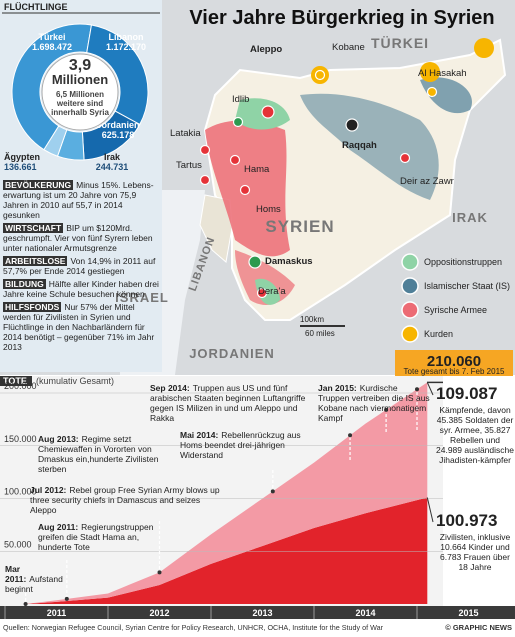 This screenshot has height=637, width=515. What do you see at coordinates (185, 133) in the screenshot?
I see `city-label: Latakia` at bounding box center [185, 133].